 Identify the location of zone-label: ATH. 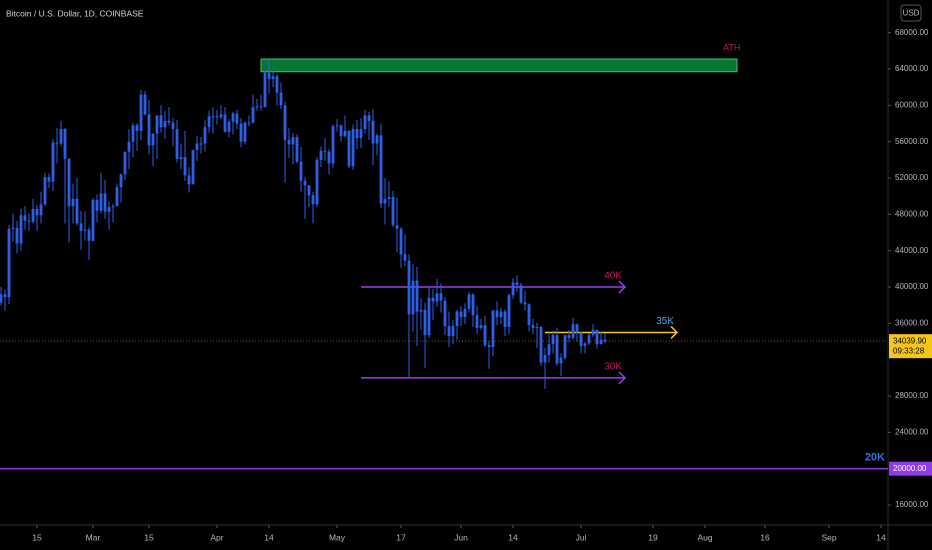
(731, 47).